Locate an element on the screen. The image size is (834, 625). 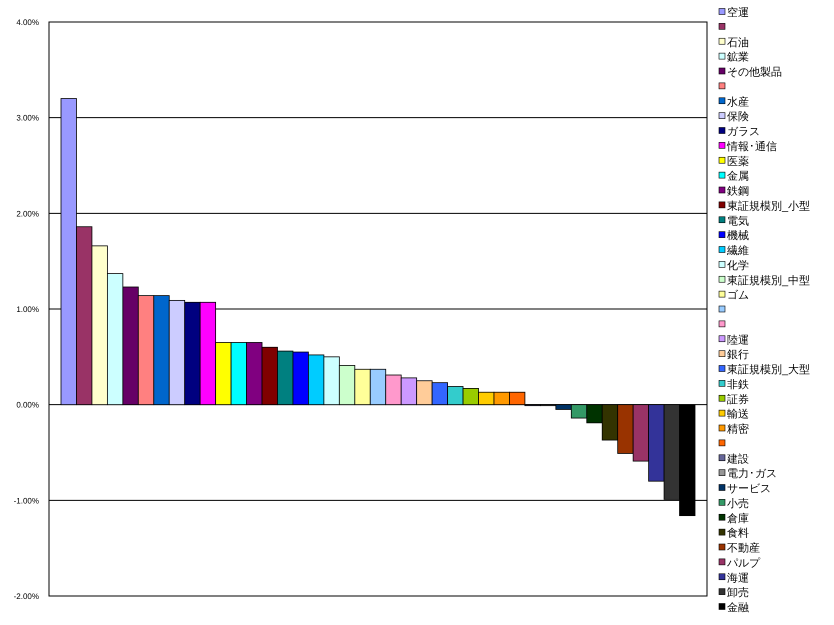
y-tick-label: 2.00% is located at coordinates (27, 213).